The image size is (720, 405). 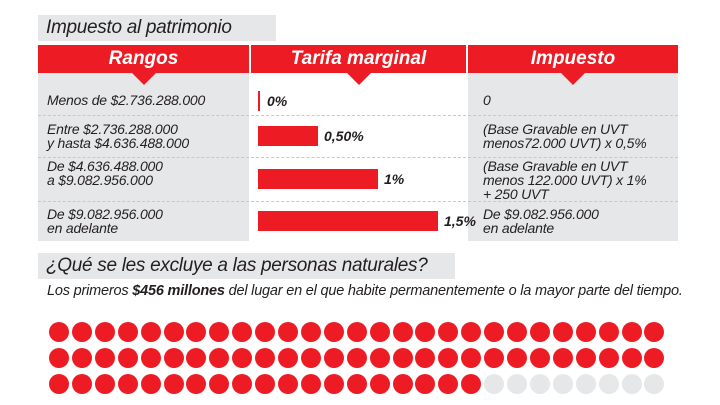 What do you see at coordinates (518, 228) in the screenshot?
I see `tax-line: en adelante` at bounding box center [518, 228].